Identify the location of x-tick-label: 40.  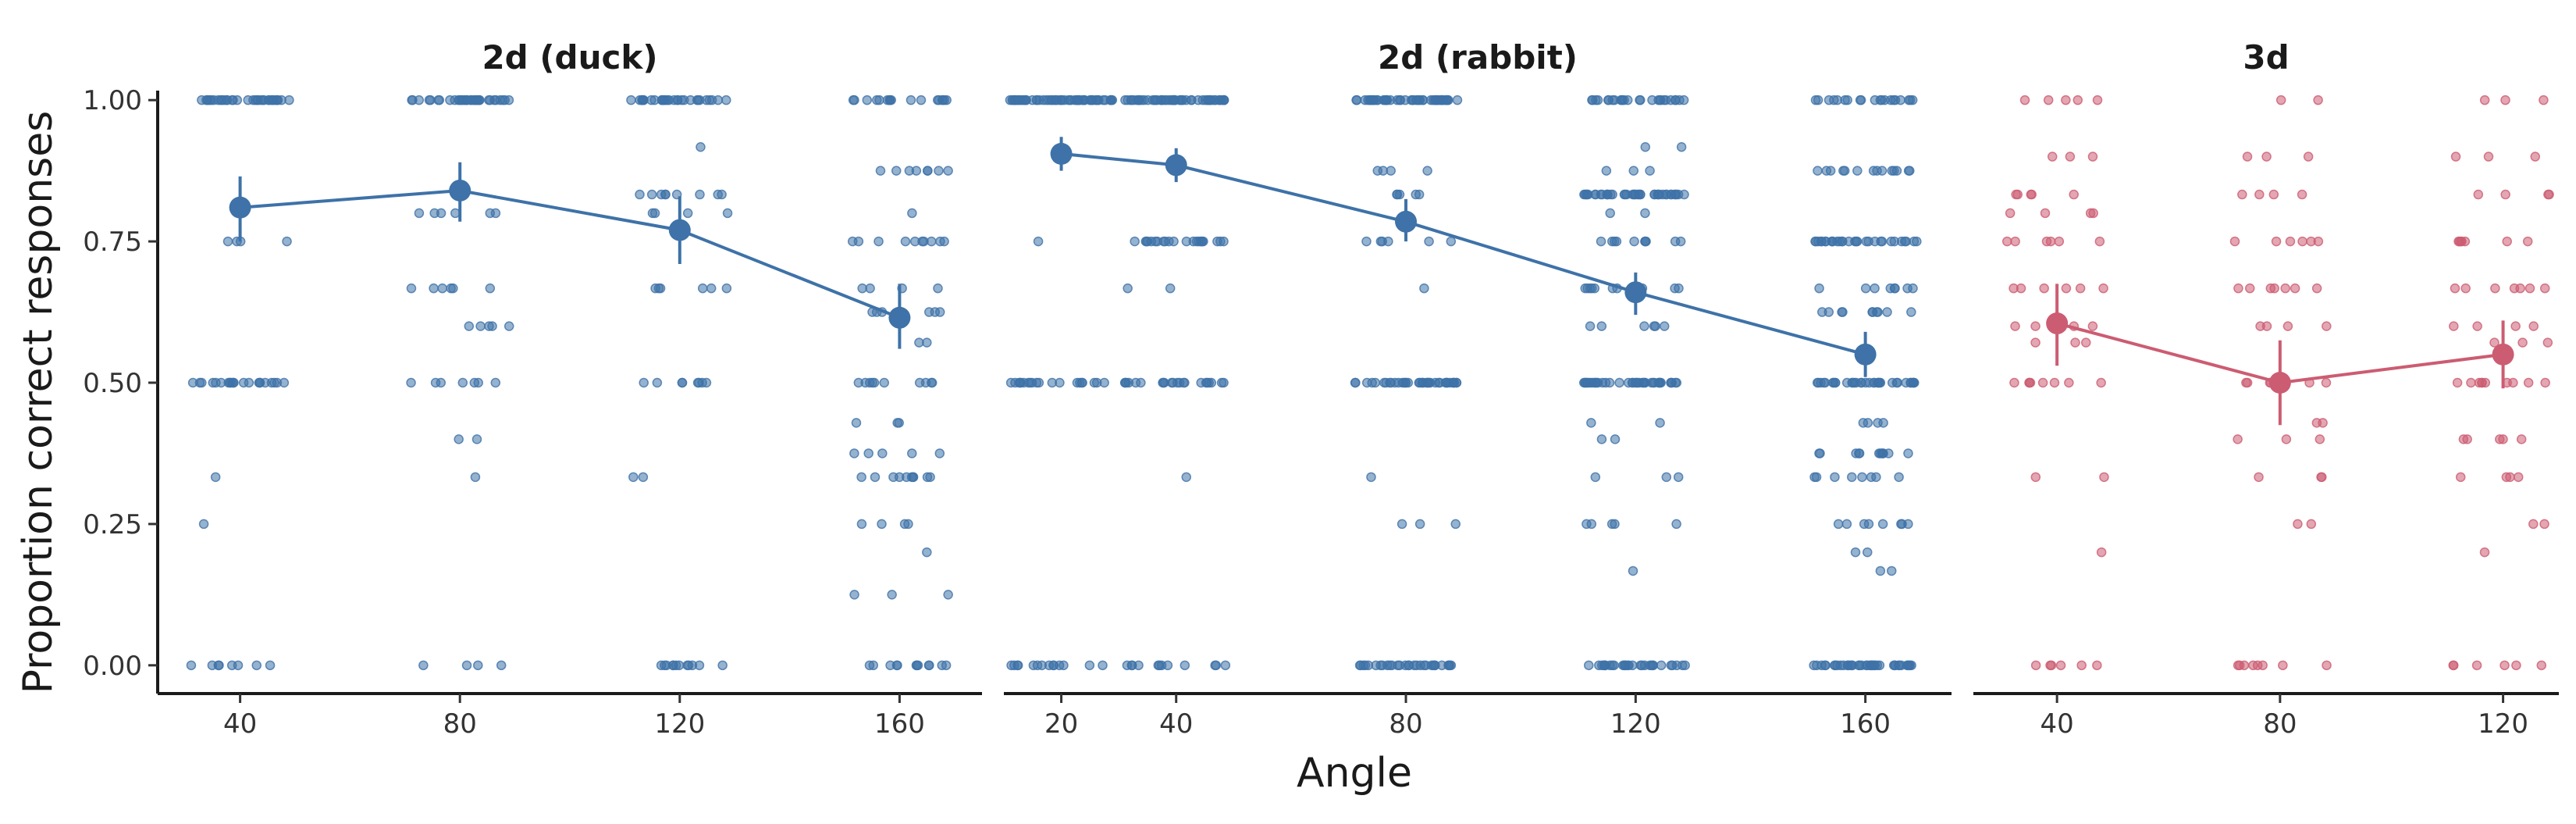
(240, 724).